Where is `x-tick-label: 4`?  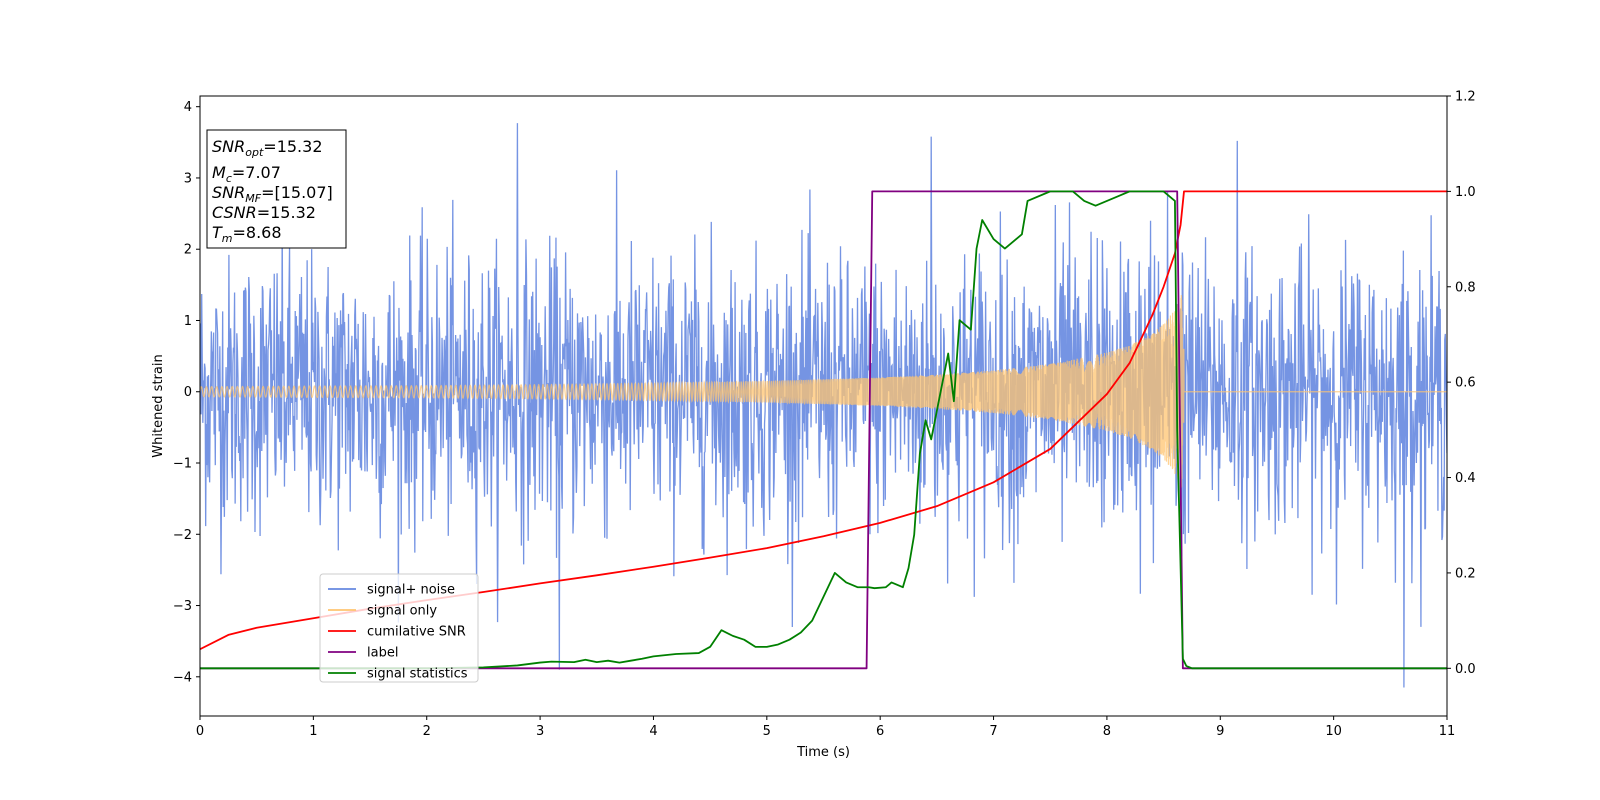 x-tick-label: 4 is located at coordinates (653, 731).